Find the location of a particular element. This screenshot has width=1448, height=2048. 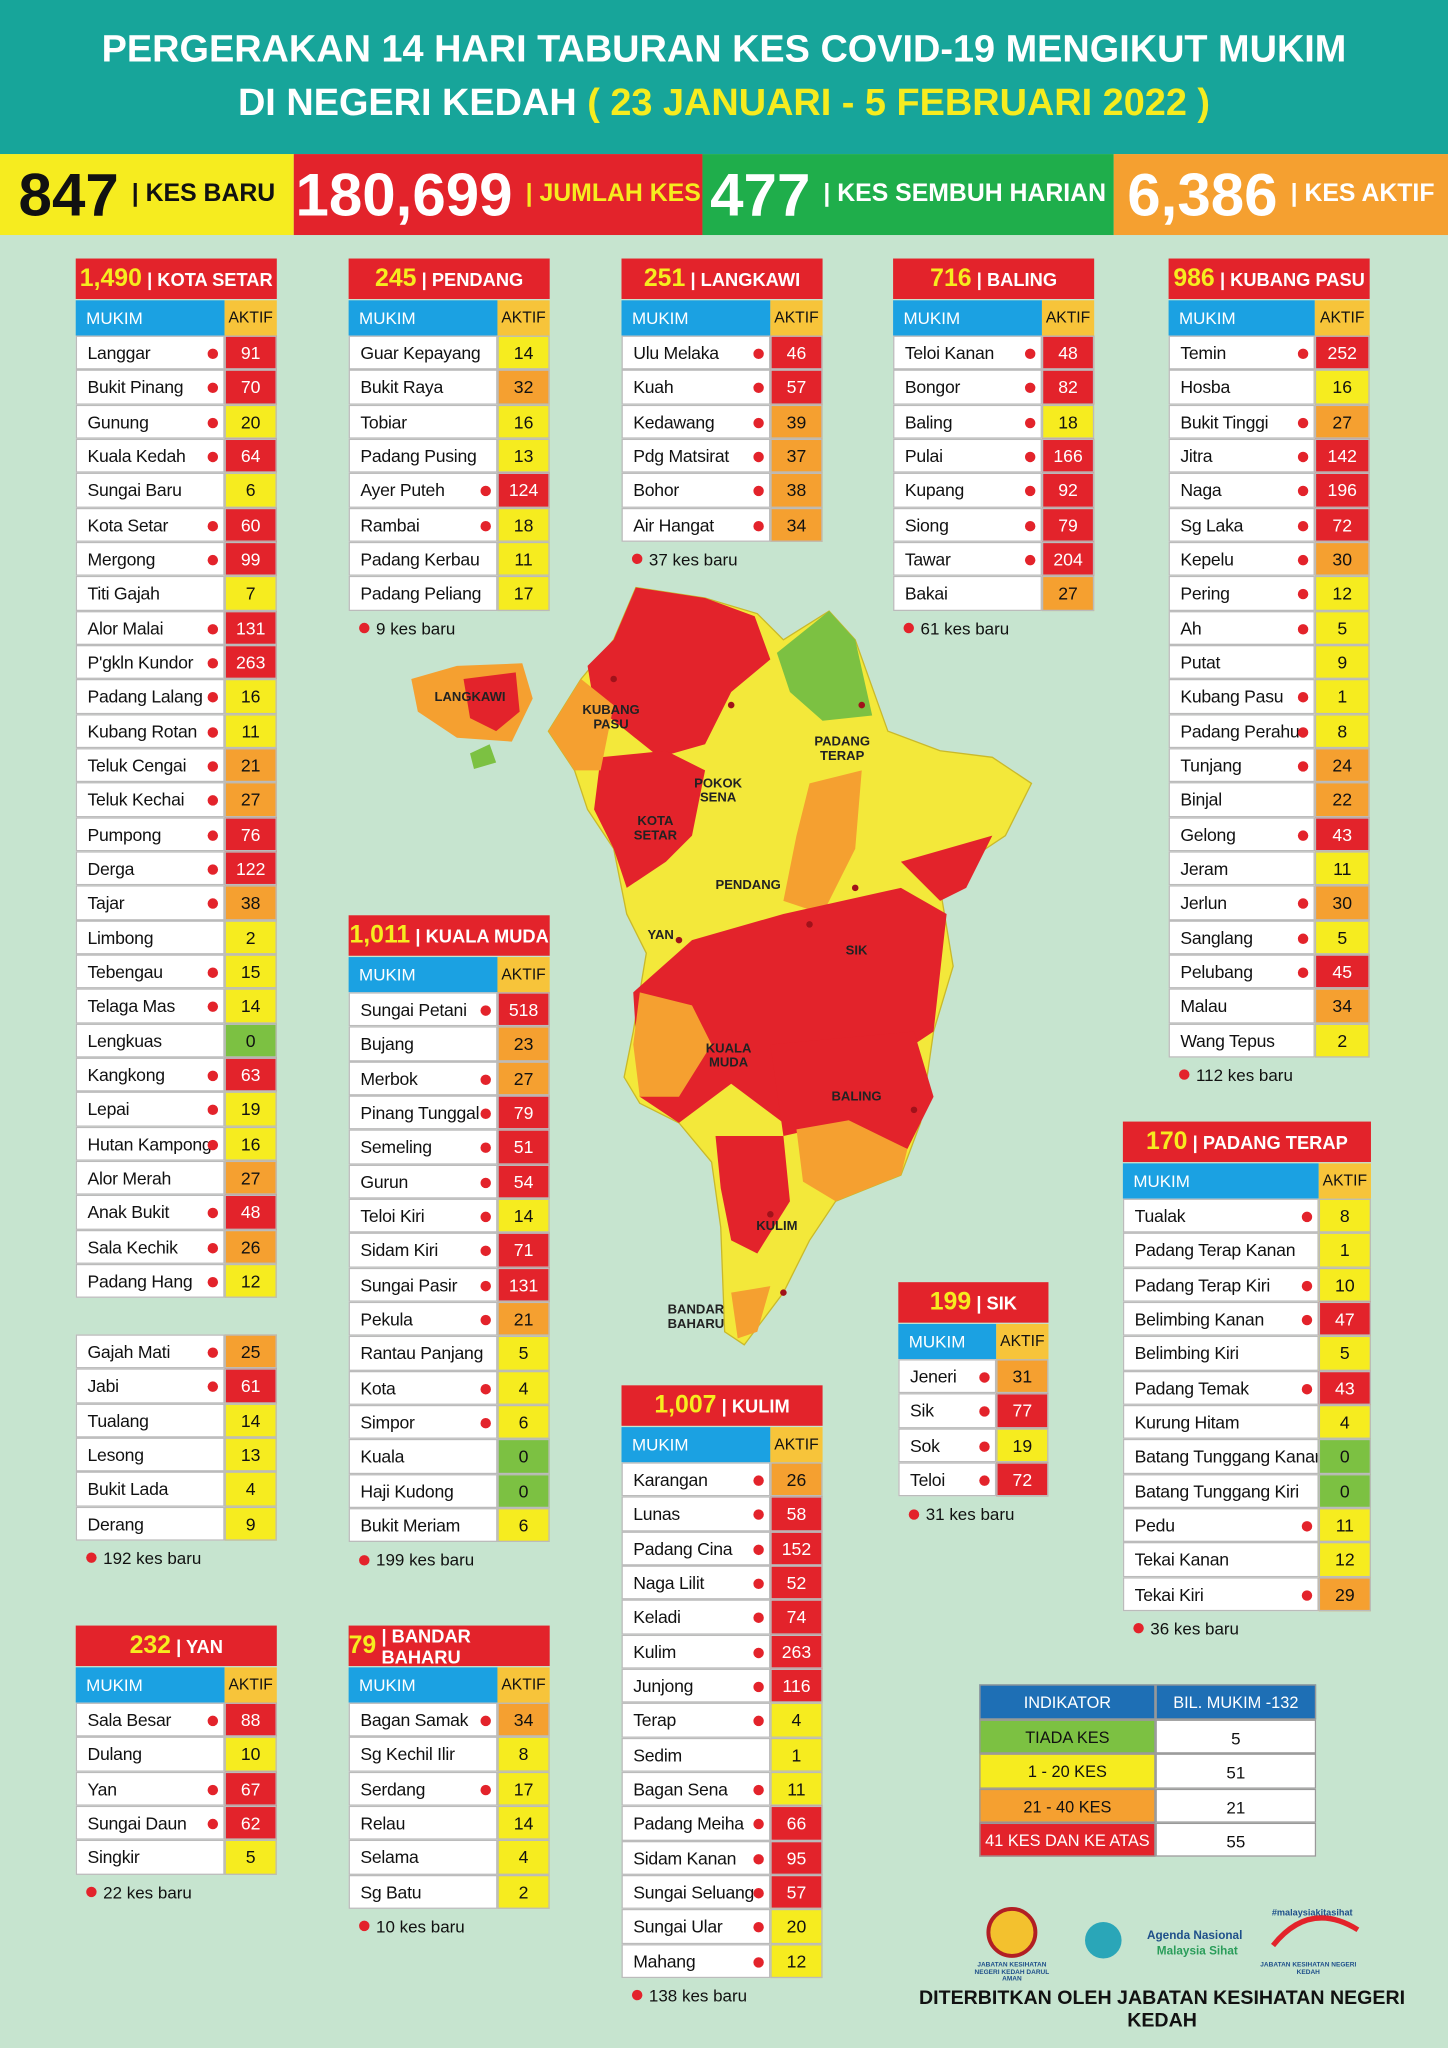

district-total: 986 is located at coordinates (1194, 278).